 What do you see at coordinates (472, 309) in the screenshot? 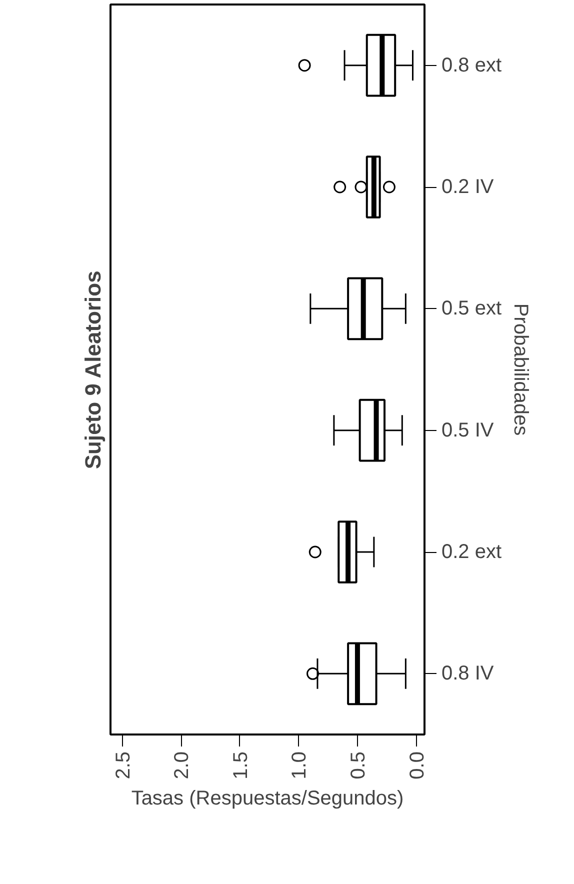
I see `y-tick-label: 0.5 ext` at bounding box center [472, 309].